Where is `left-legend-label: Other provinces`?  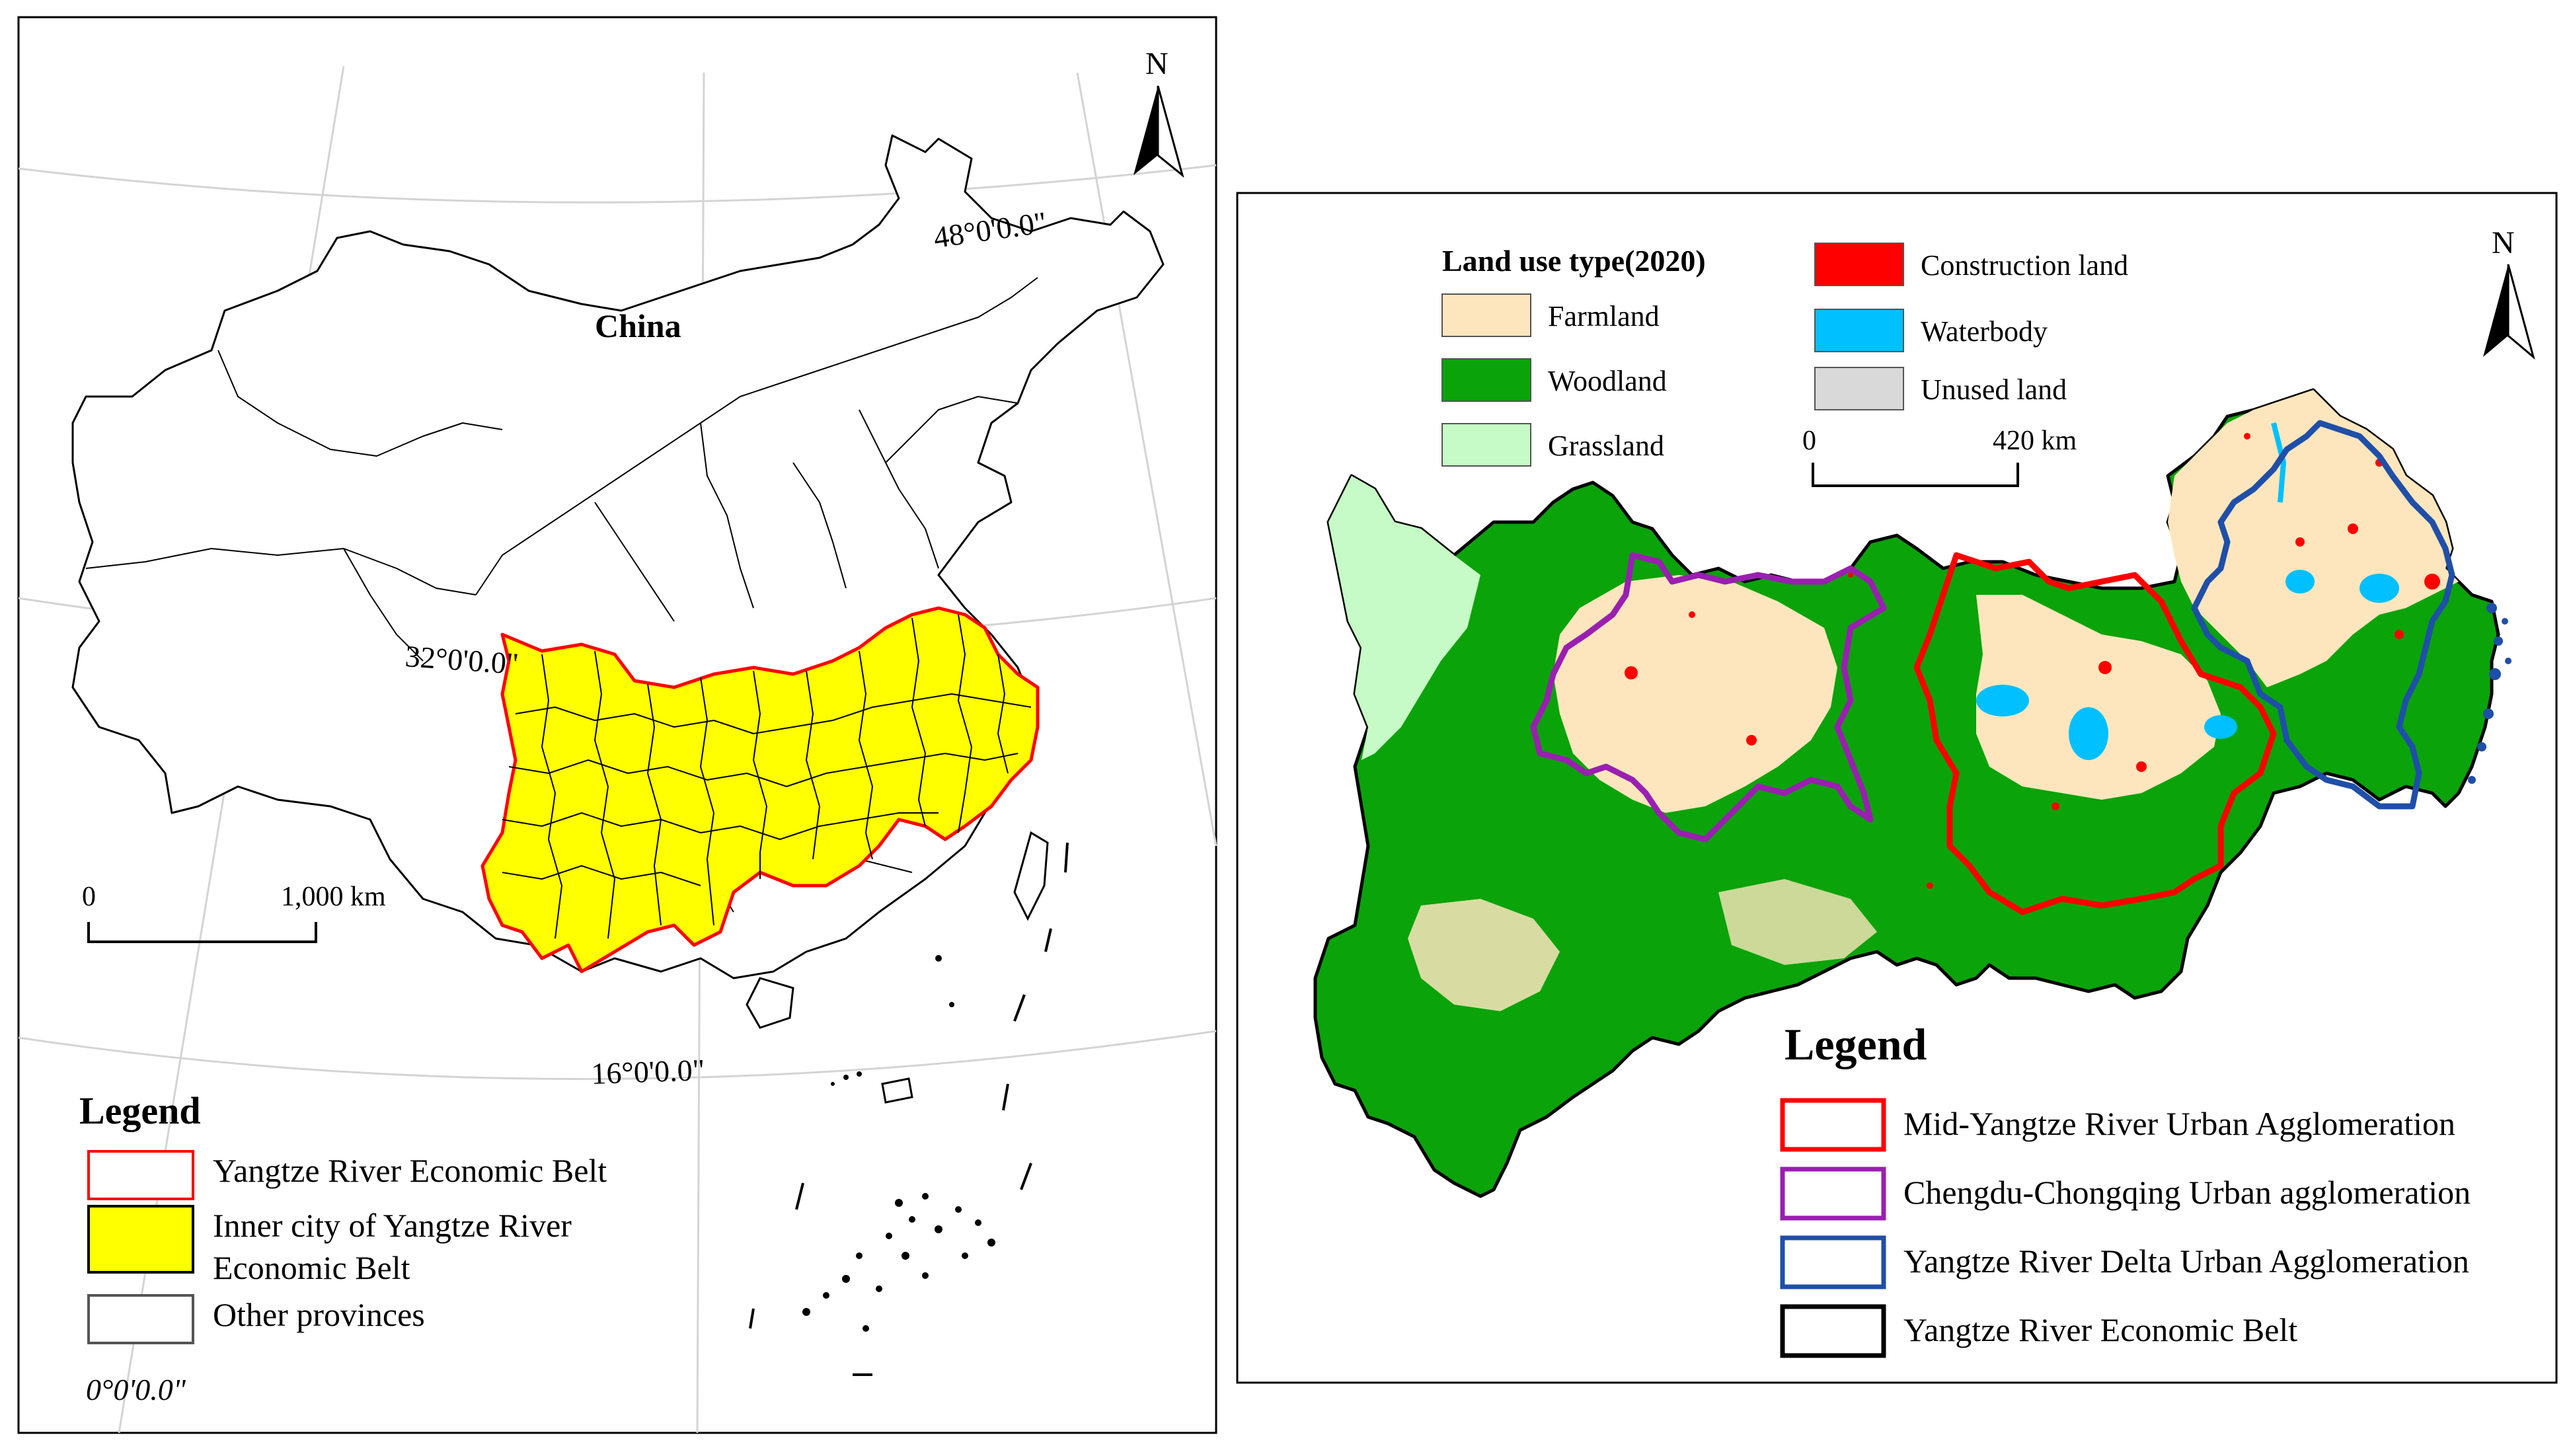
left-legend-label: Other provinces is located at coordinates (319, 1314).